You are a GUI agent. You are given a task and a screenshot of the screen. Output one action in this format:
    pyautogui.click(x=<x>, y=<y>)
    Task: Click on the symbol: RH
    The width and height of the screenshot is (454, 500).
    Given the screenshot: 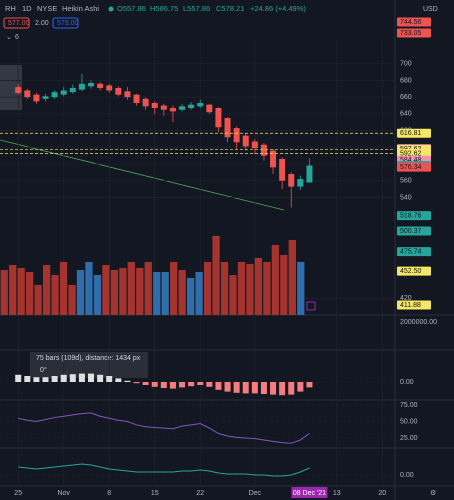 What is the action you would take?
    pyautogui.click(x=10, y=8)
    